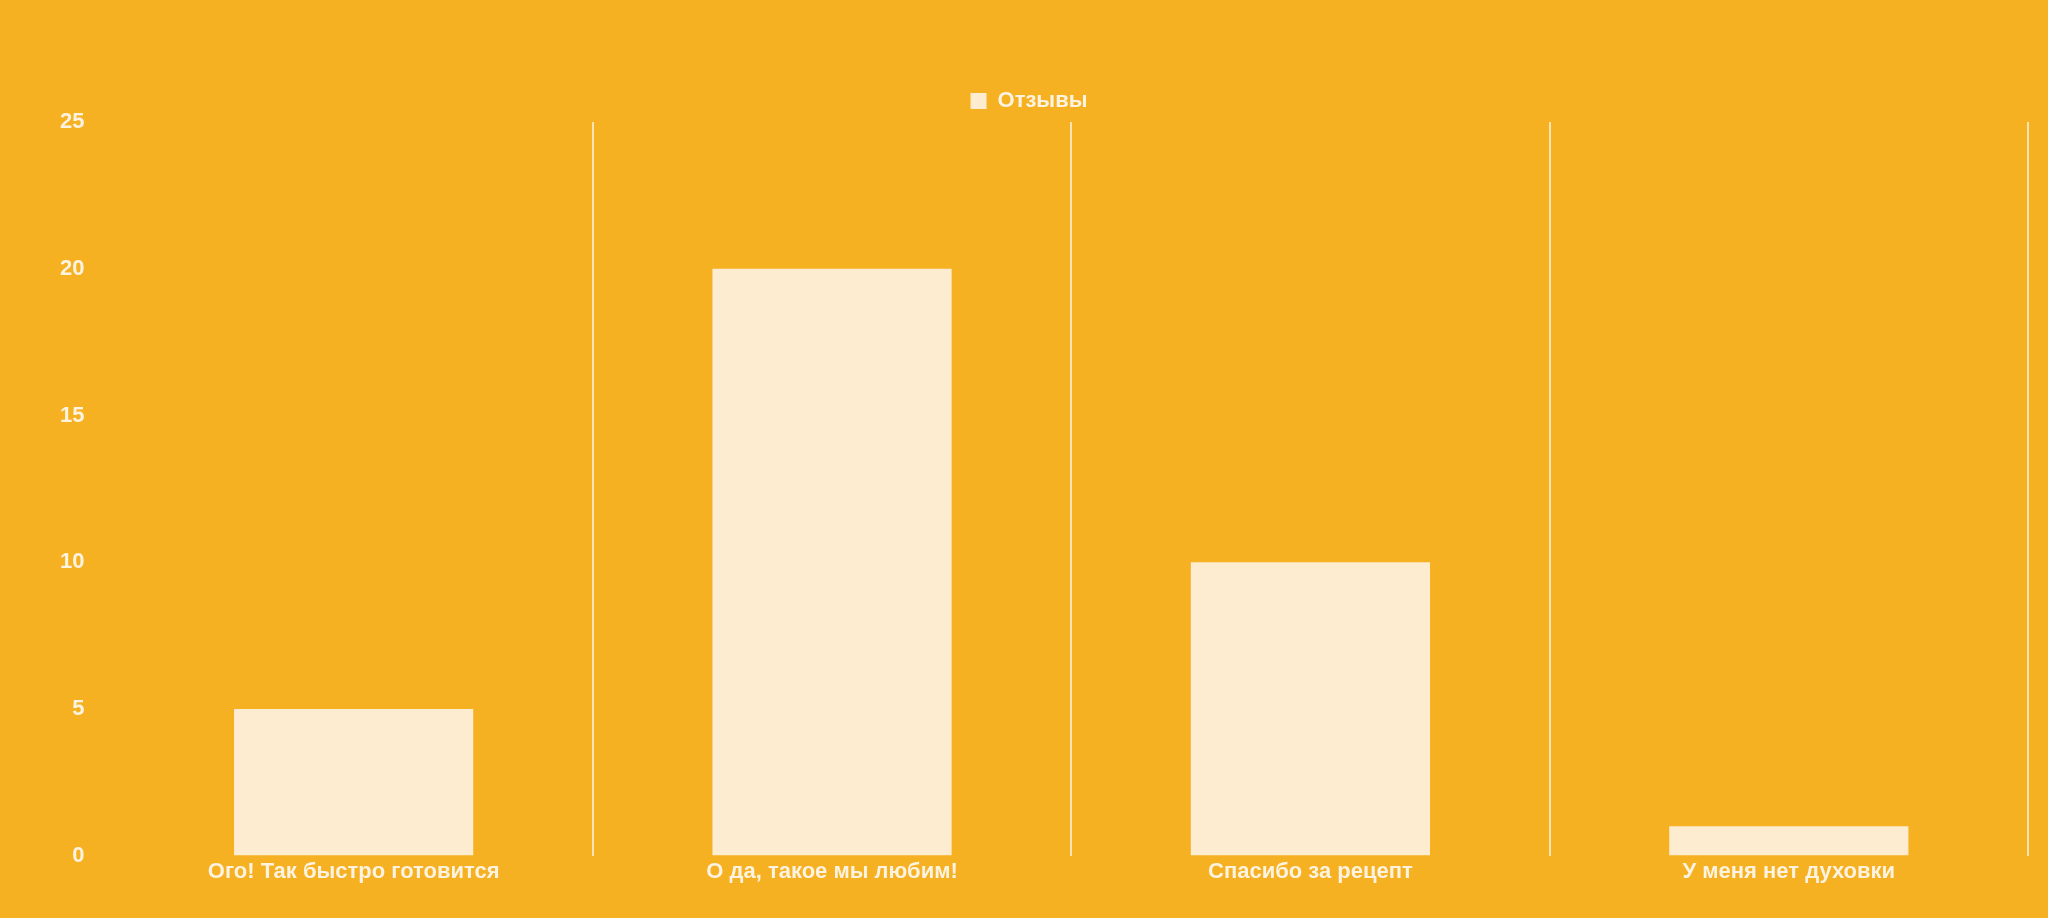 The width and height of the screenshot is (2048, 918). I want to click on x-tick-label: У меня нет духовки, so click(1789, 870).